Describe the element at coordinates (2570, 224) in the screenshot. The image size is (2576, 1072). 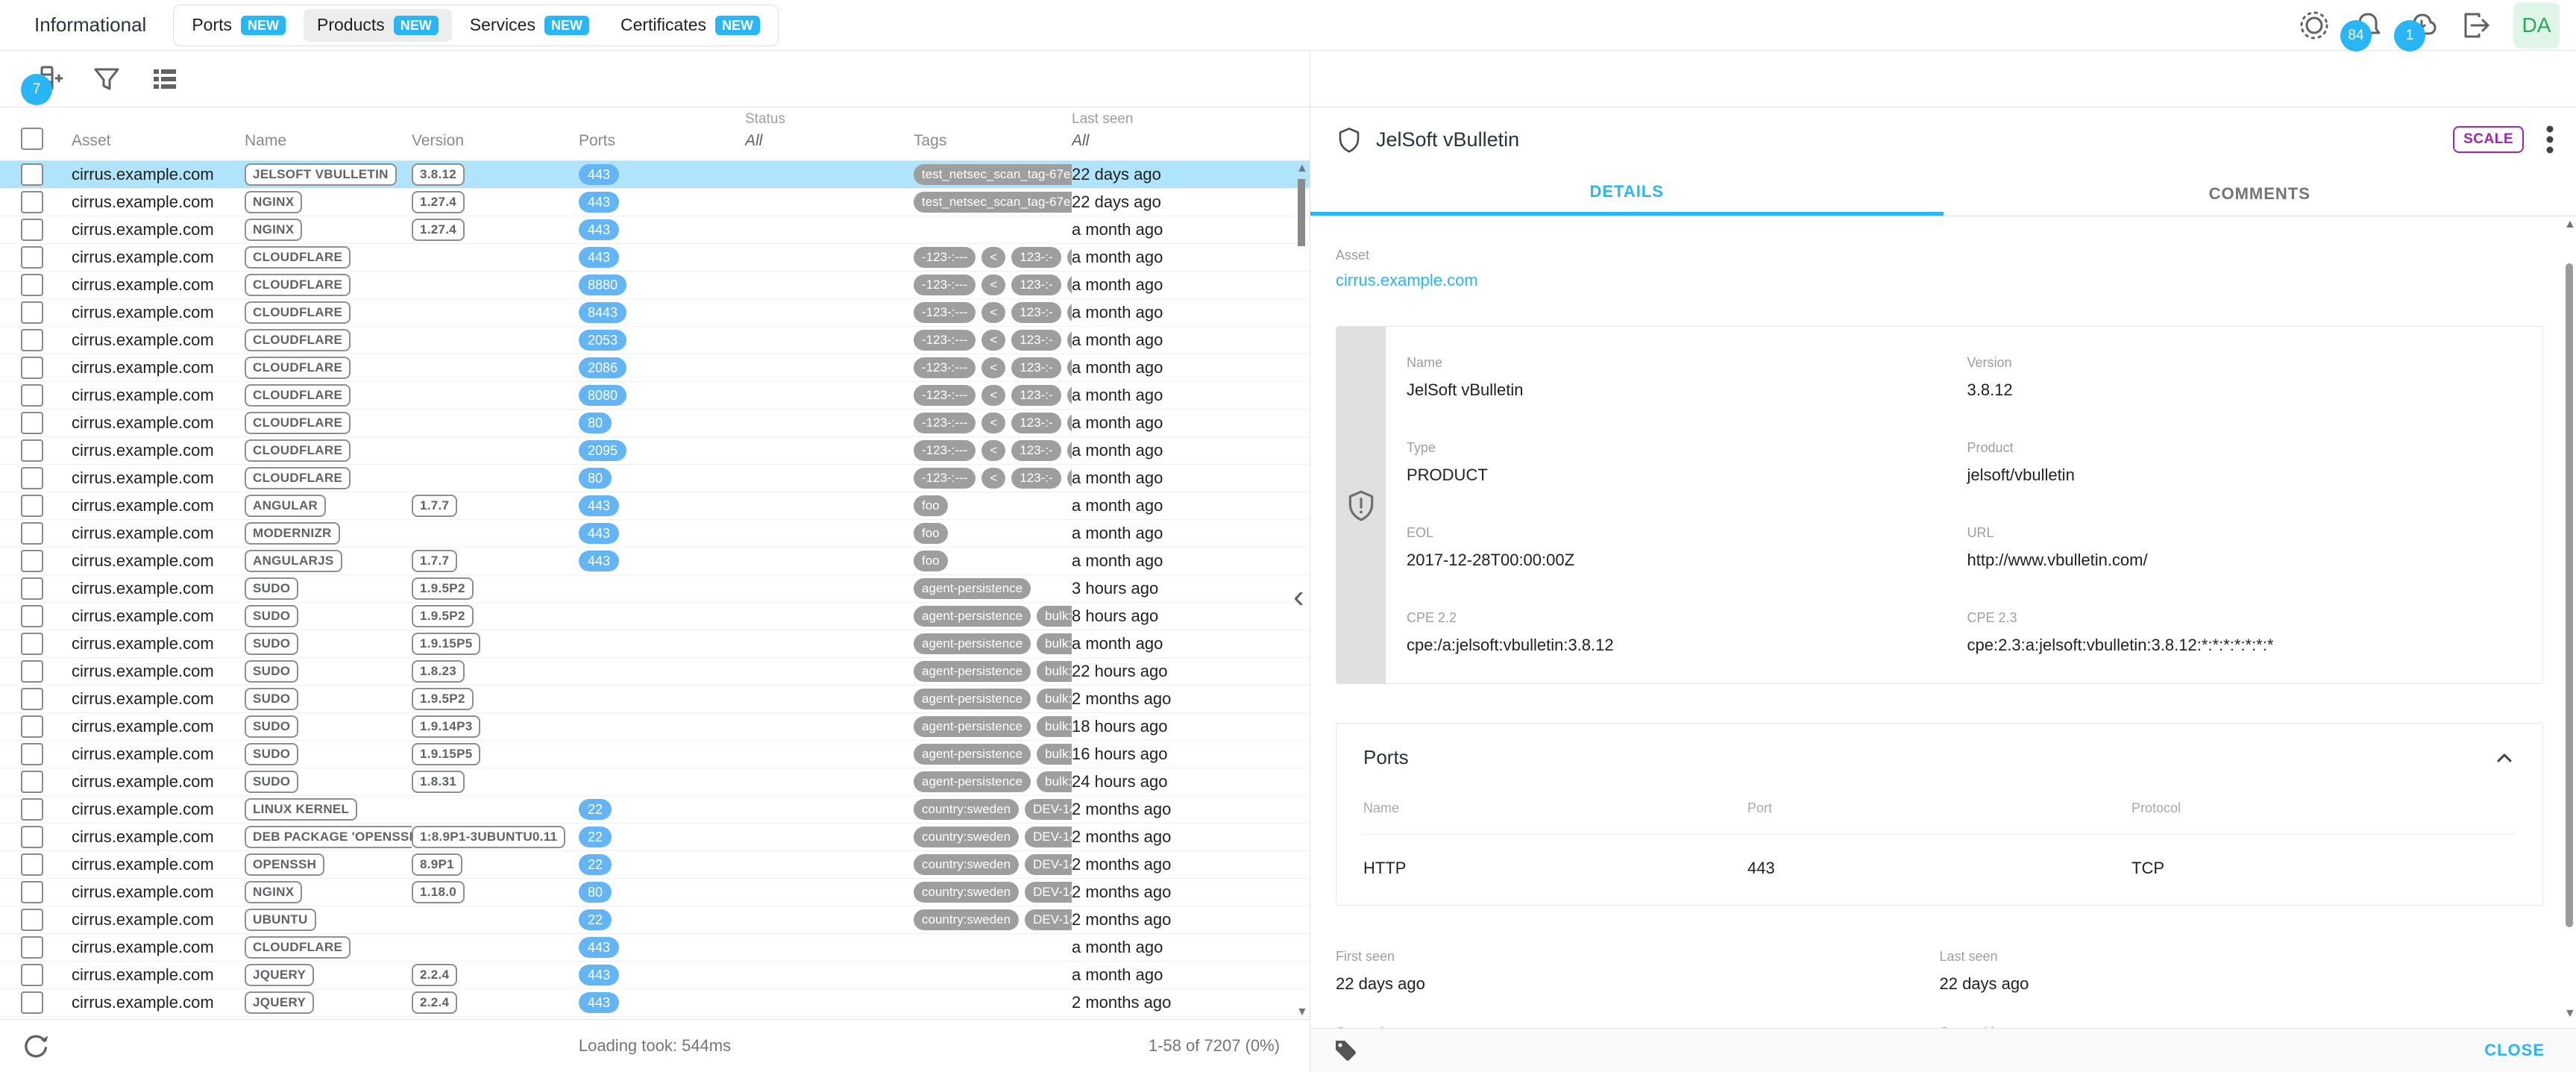
I see `panel-scroll-up-icon: ▲` at that location.